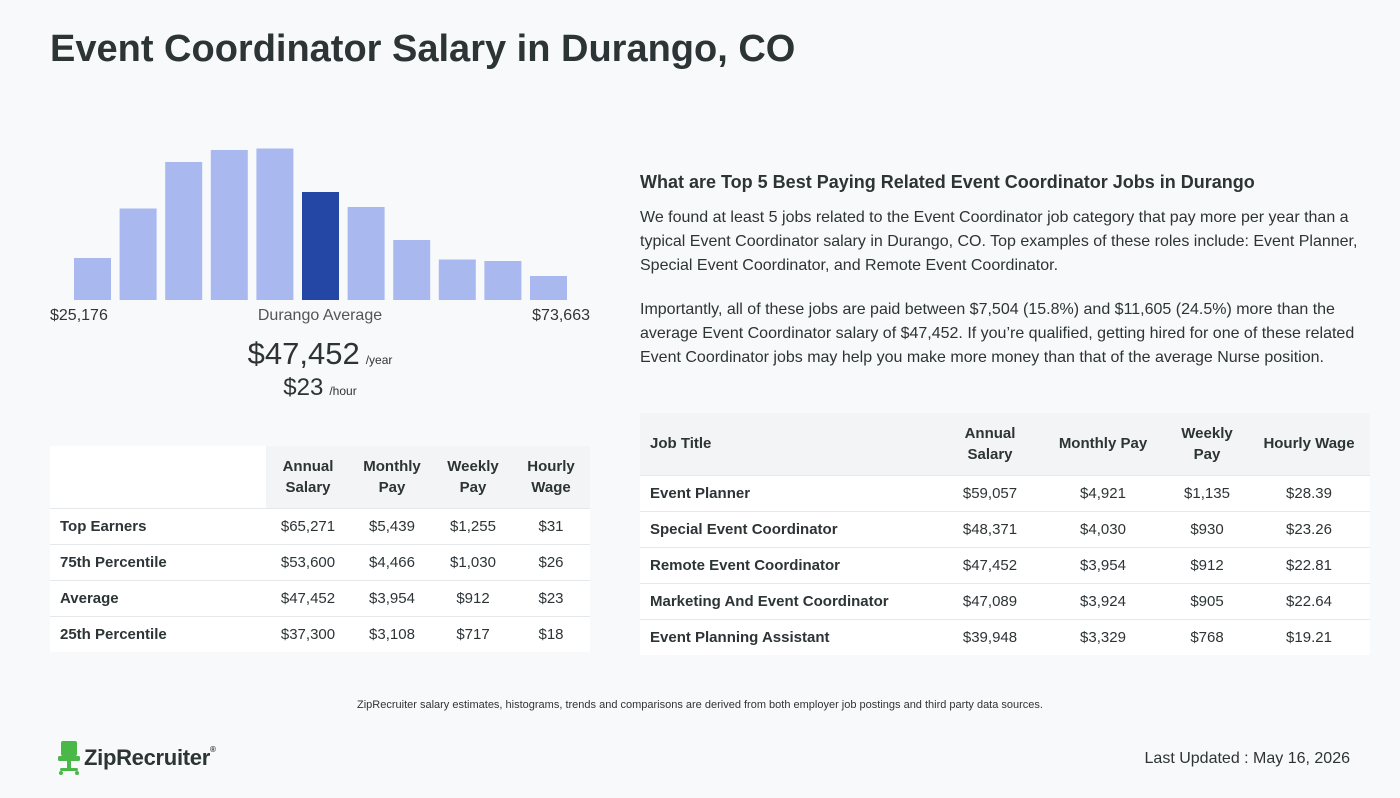 The height and width of the screenshot is (798, 1400). Describe the element at coordinates (1309, 564) in the screenshot. I see `cell-hourly: $22.81` at that location.